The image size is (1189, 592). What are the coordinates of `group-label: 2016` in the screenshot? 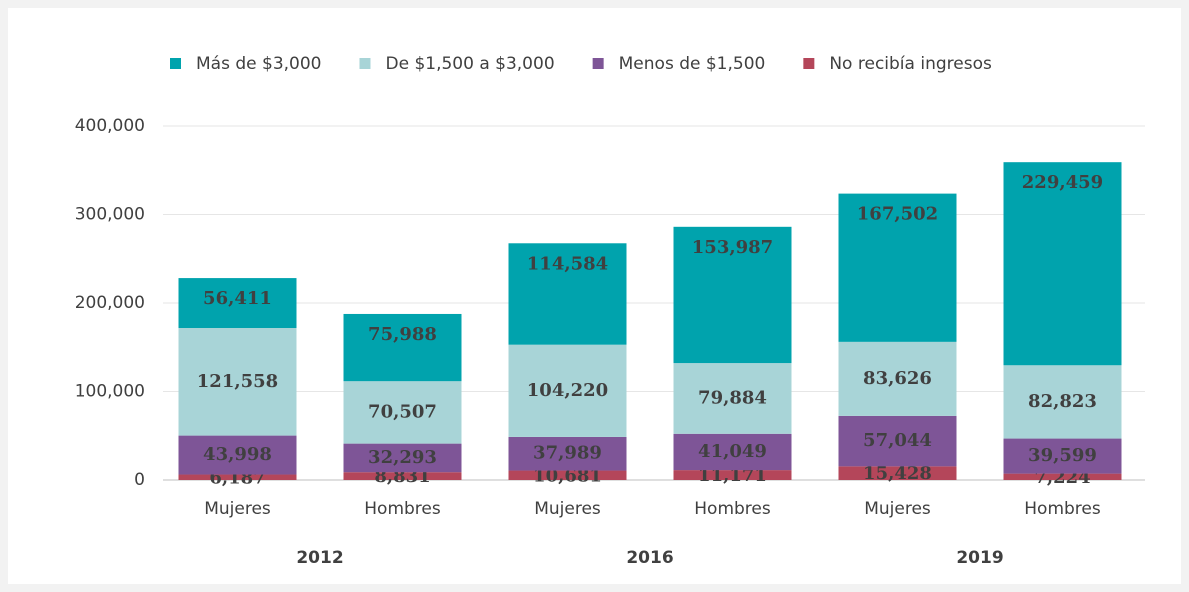 It's located at (649, 558).